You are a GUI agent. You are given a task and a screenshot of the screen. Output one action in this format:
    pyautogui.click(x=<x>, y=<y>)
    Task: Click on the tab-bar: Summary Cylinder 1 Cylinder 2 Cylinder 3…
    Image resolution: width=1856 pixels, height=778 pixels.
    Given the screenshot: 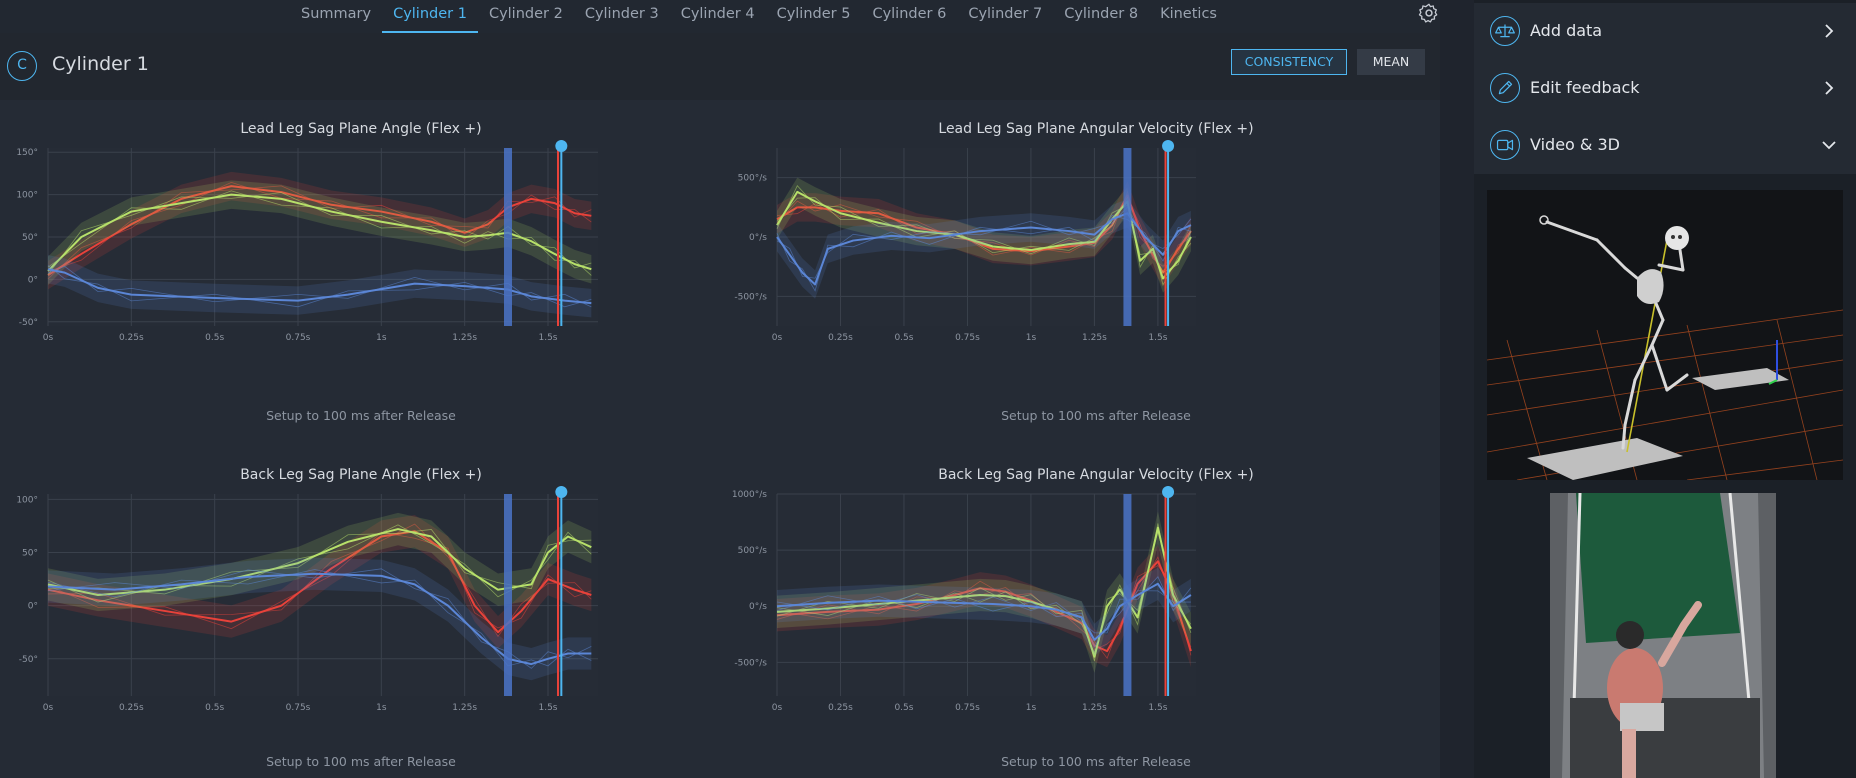 What is the action you would take?
    pyautogui.click(x=759, y=16)
    